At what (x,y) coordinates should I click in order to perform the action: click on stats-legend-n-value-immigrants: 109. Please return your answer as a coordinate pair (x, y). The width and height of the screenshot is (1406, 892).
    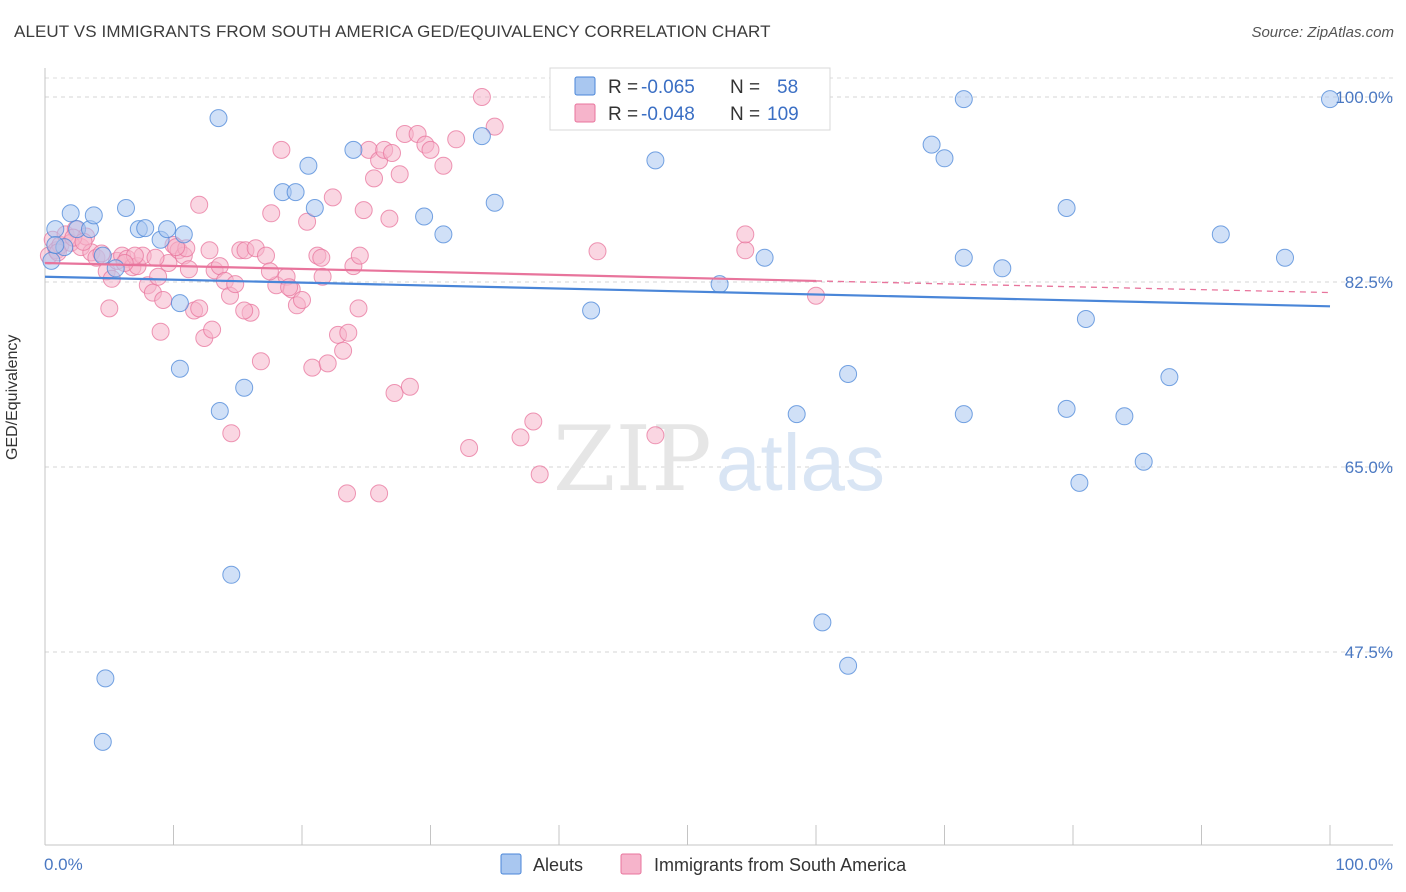
    Looking at the image, I should click on (783, 114).